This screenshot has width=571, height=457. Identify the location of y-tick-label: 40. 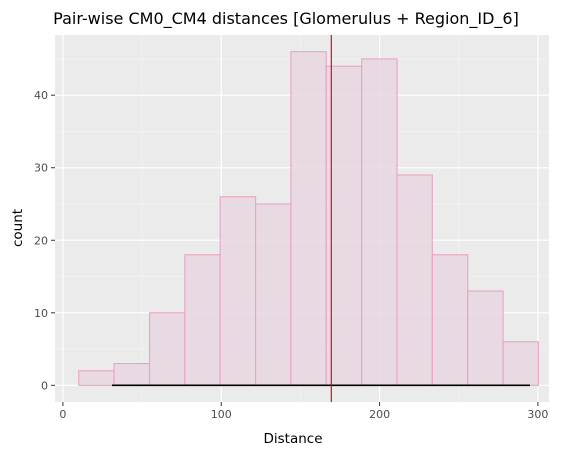
(41, 95).